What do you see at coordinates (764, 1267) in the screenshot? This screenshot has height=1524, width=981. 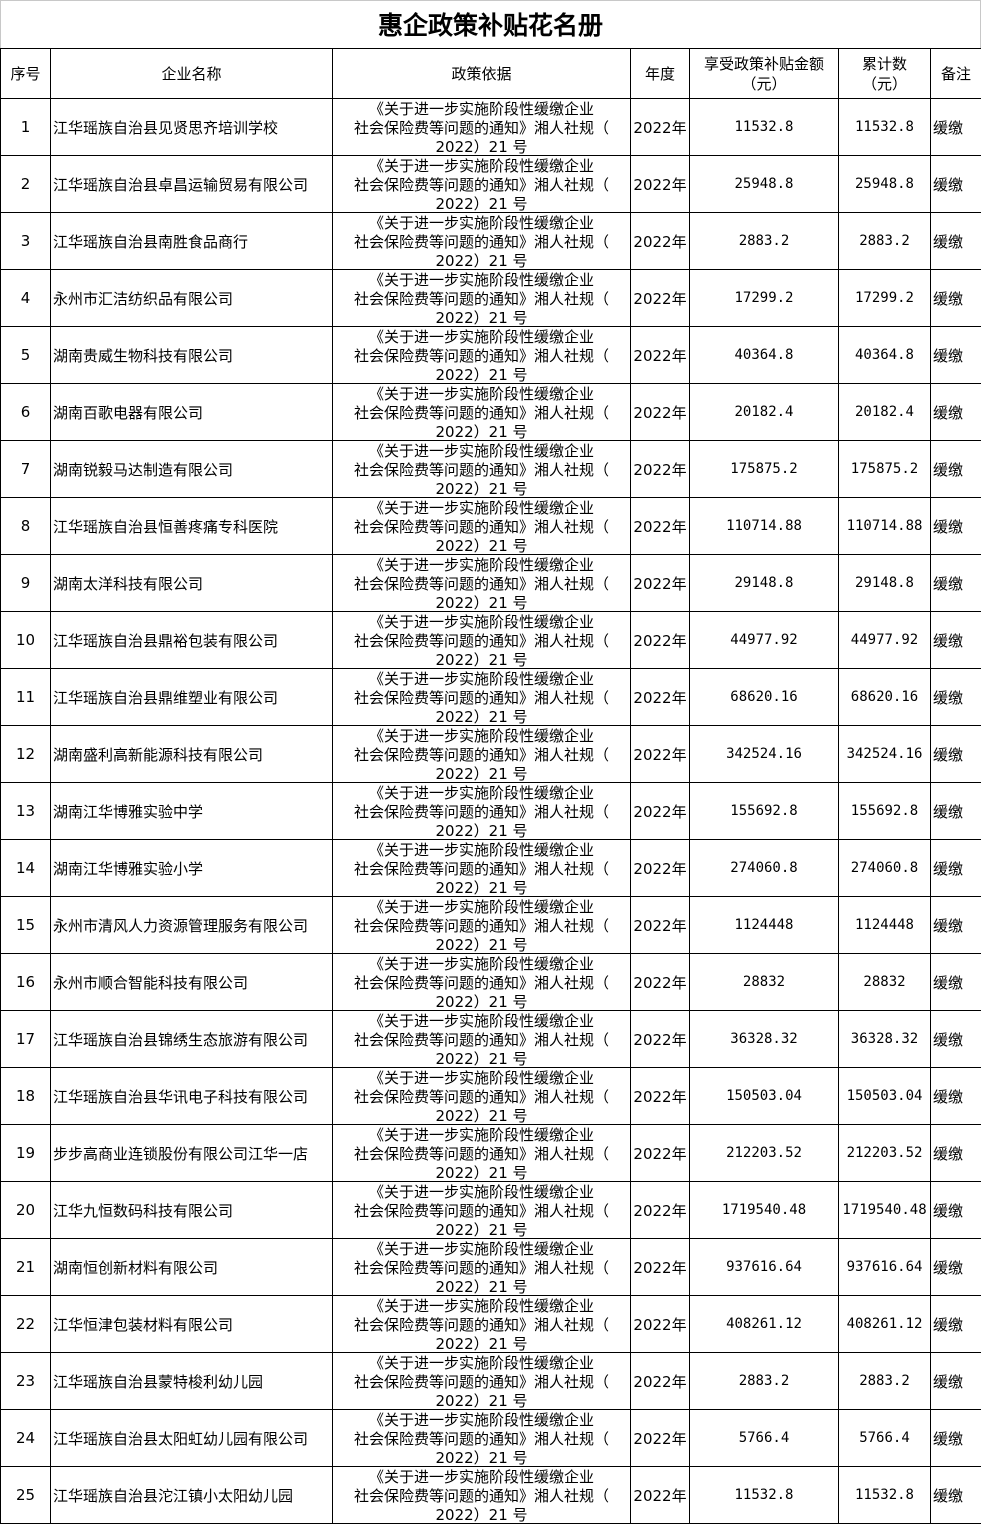 I see `amount-cell: 937616.64` at bounding box center [764, 1267].